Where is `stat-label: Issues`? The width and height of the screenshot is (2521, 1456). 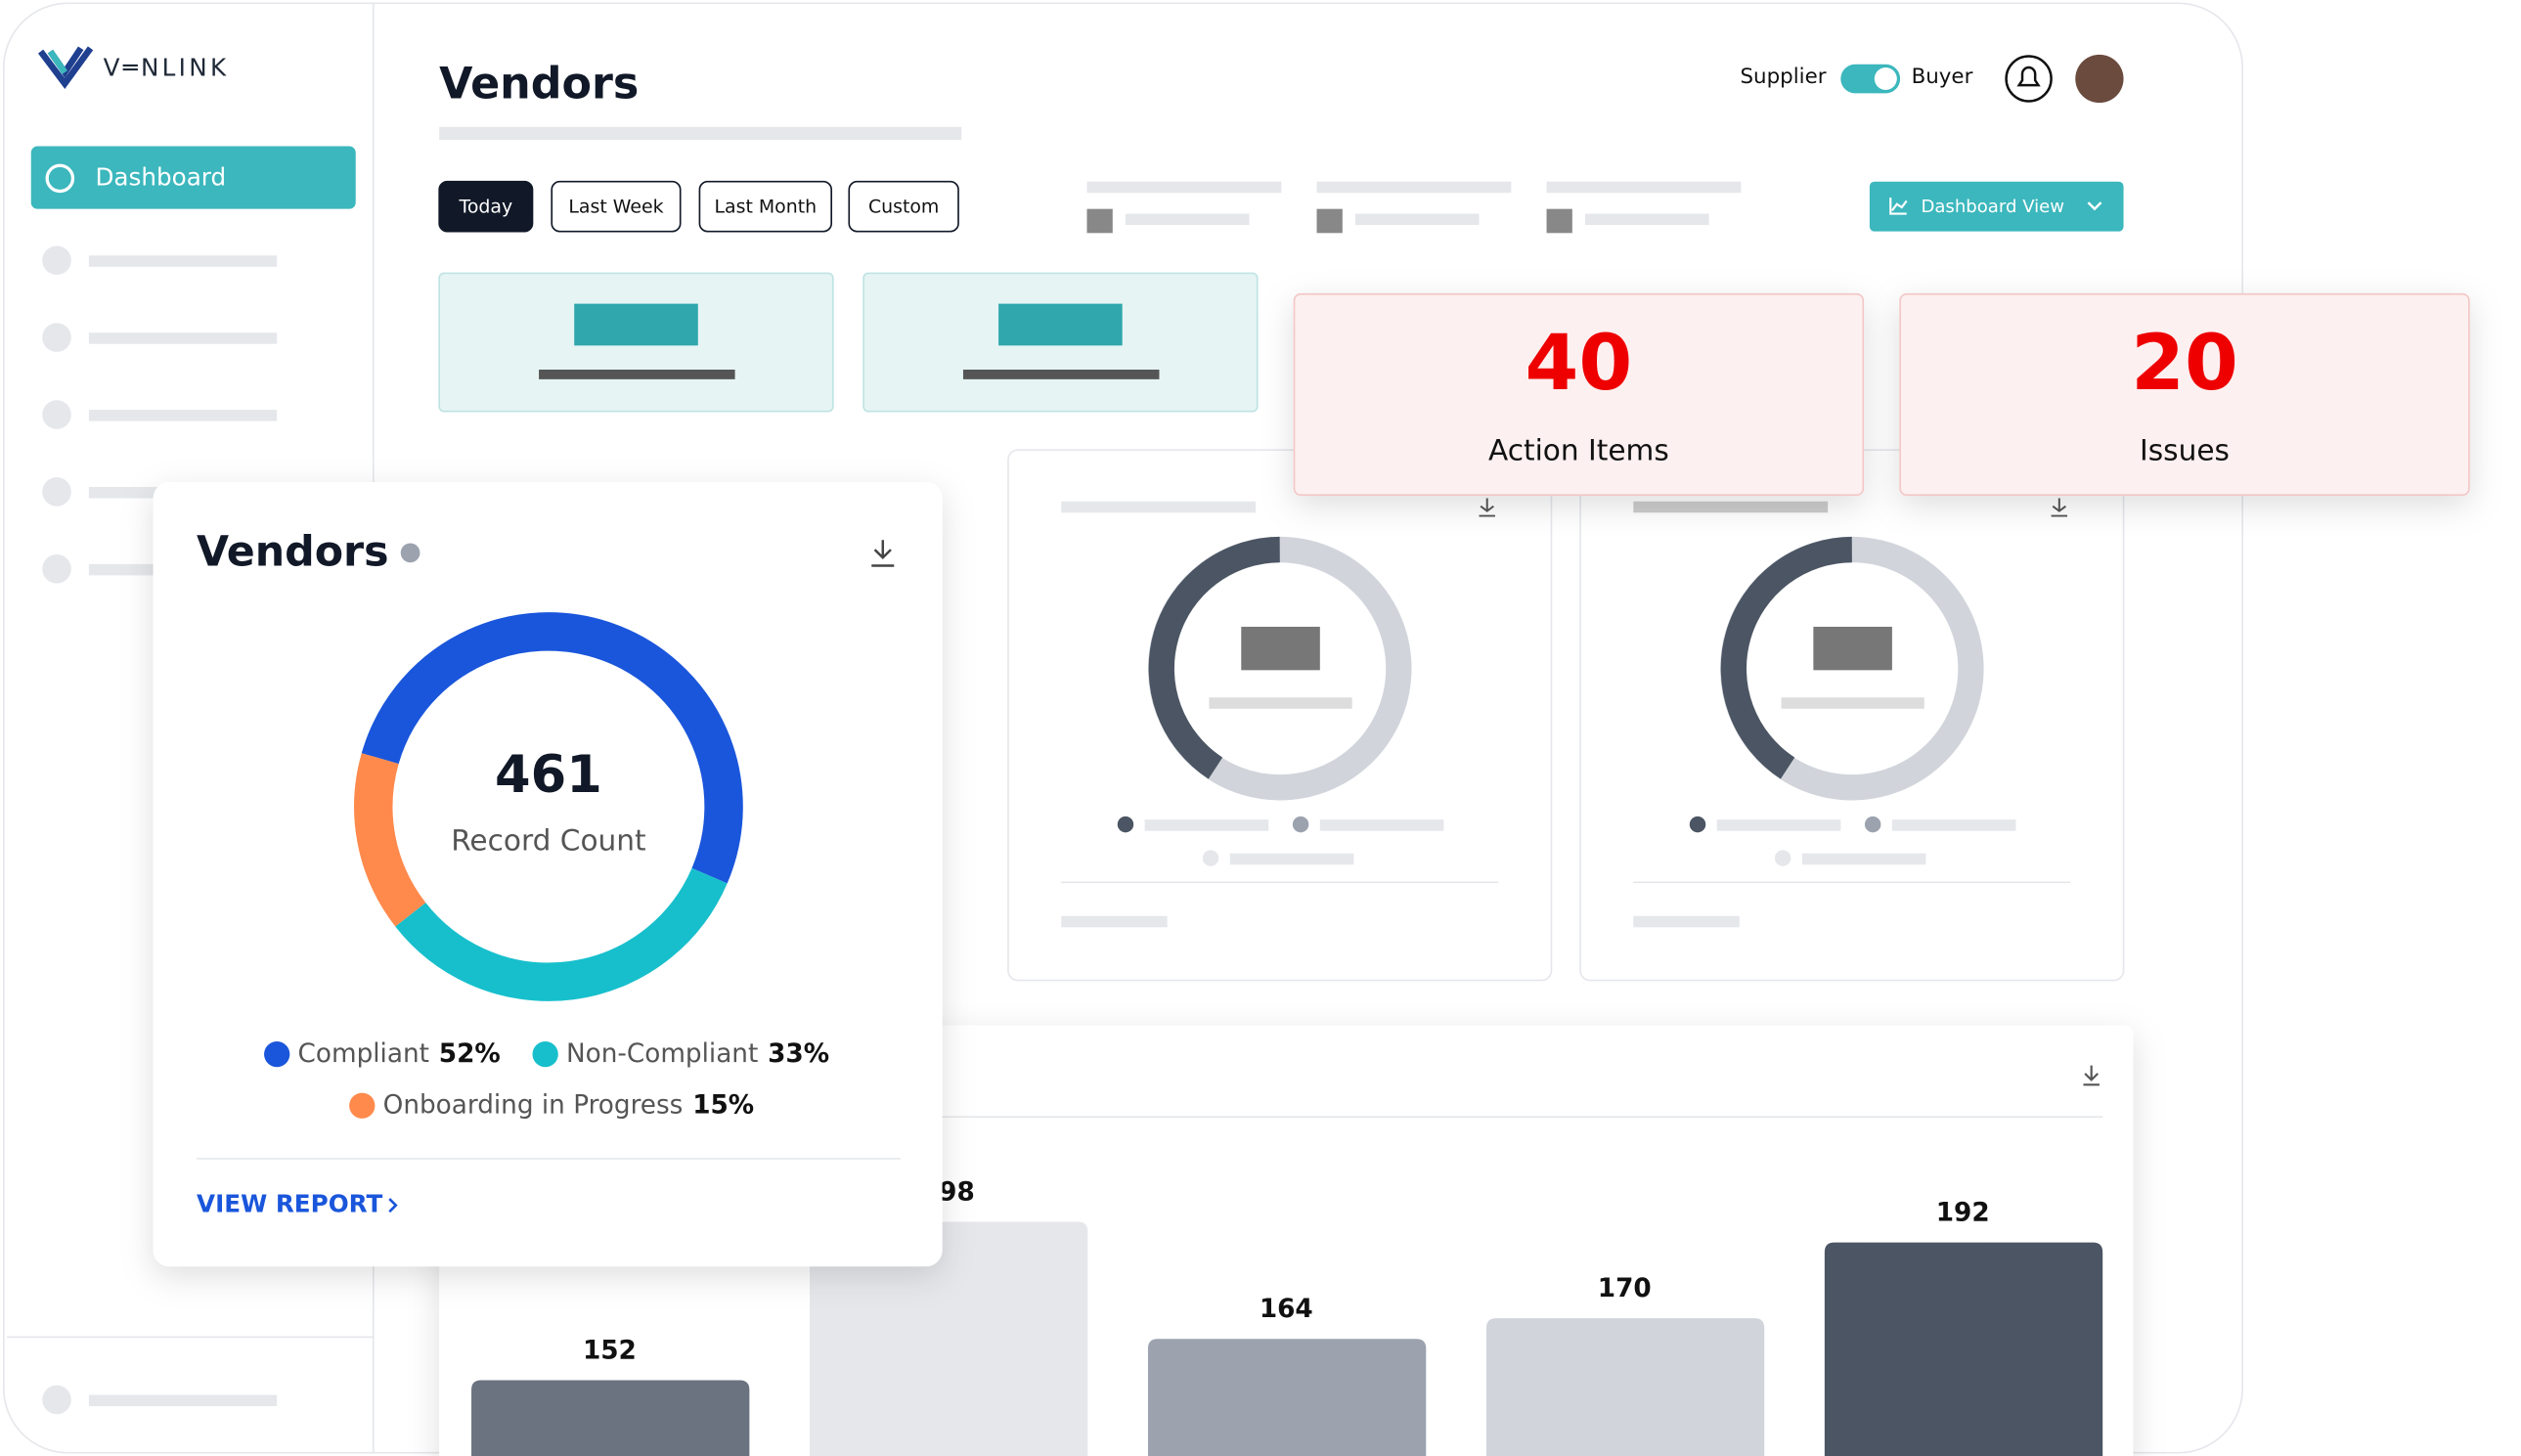 stat-label: Issues is located at coordinates (2185, 449).